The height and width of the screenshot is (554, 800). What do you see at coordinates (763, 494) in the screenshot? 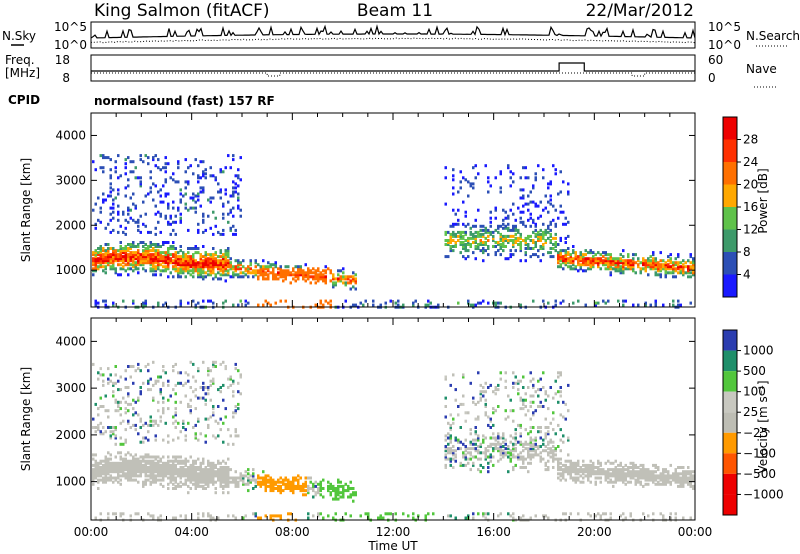
I see `velocity-cbar-tick-label: −1000` at bounding box center [763, 494].